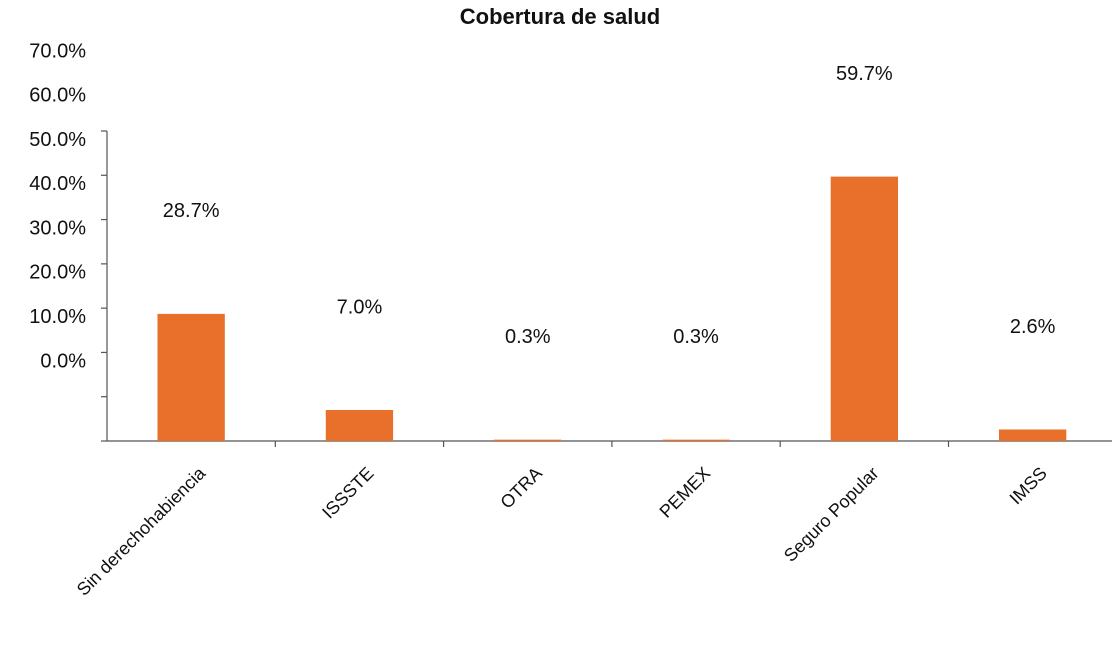 This screenshot has width=1112, height=652. Describe the element at coordinates (63, 361) in the screenshot. I see `y-tick-label: 0.0%` at that location.